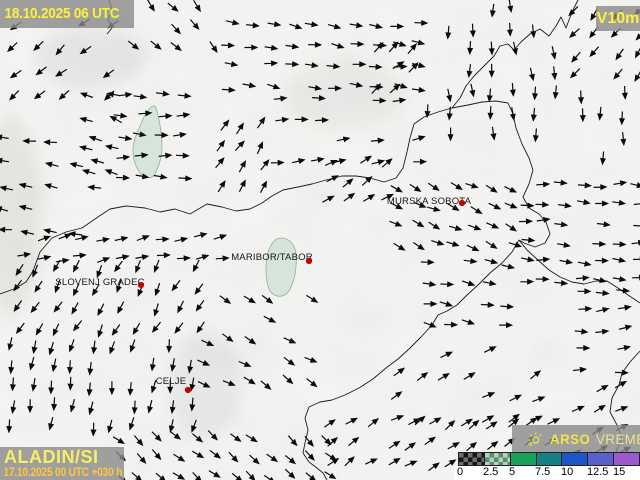 This screenshot has width=640, height=480. What do you see at coordinates (429, 201) in the screenshot?
I see `city-label: MURSKA SOBOTA` at bounding box center [429, 201].